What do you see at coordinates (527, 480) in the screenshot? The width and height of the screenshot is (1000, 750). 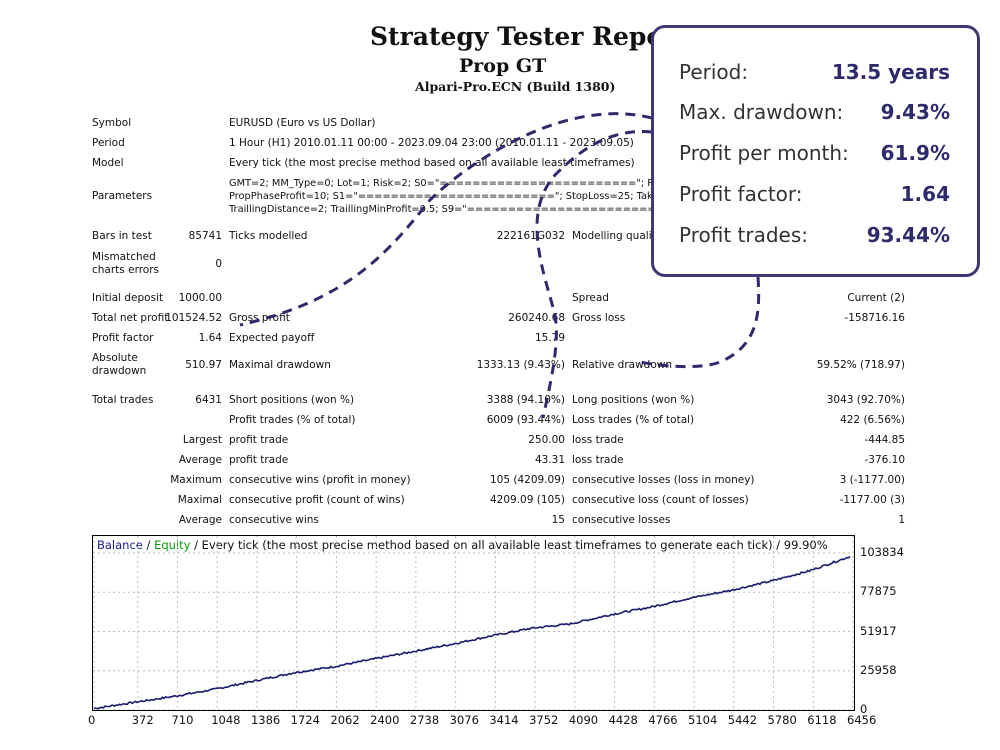 I see `max-cons-wins-value: 105 (4209.09)` at bounding box center [527, 480].